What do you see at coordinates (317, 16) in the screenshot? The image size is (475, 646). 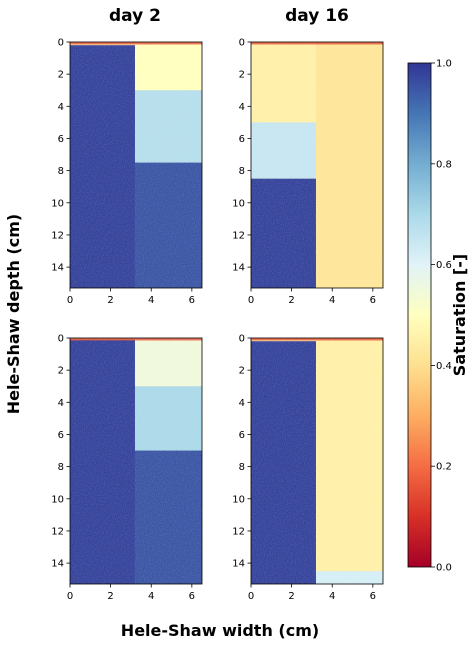 I see `column-title-day-16: day 16` at bounding box center [317, 16].